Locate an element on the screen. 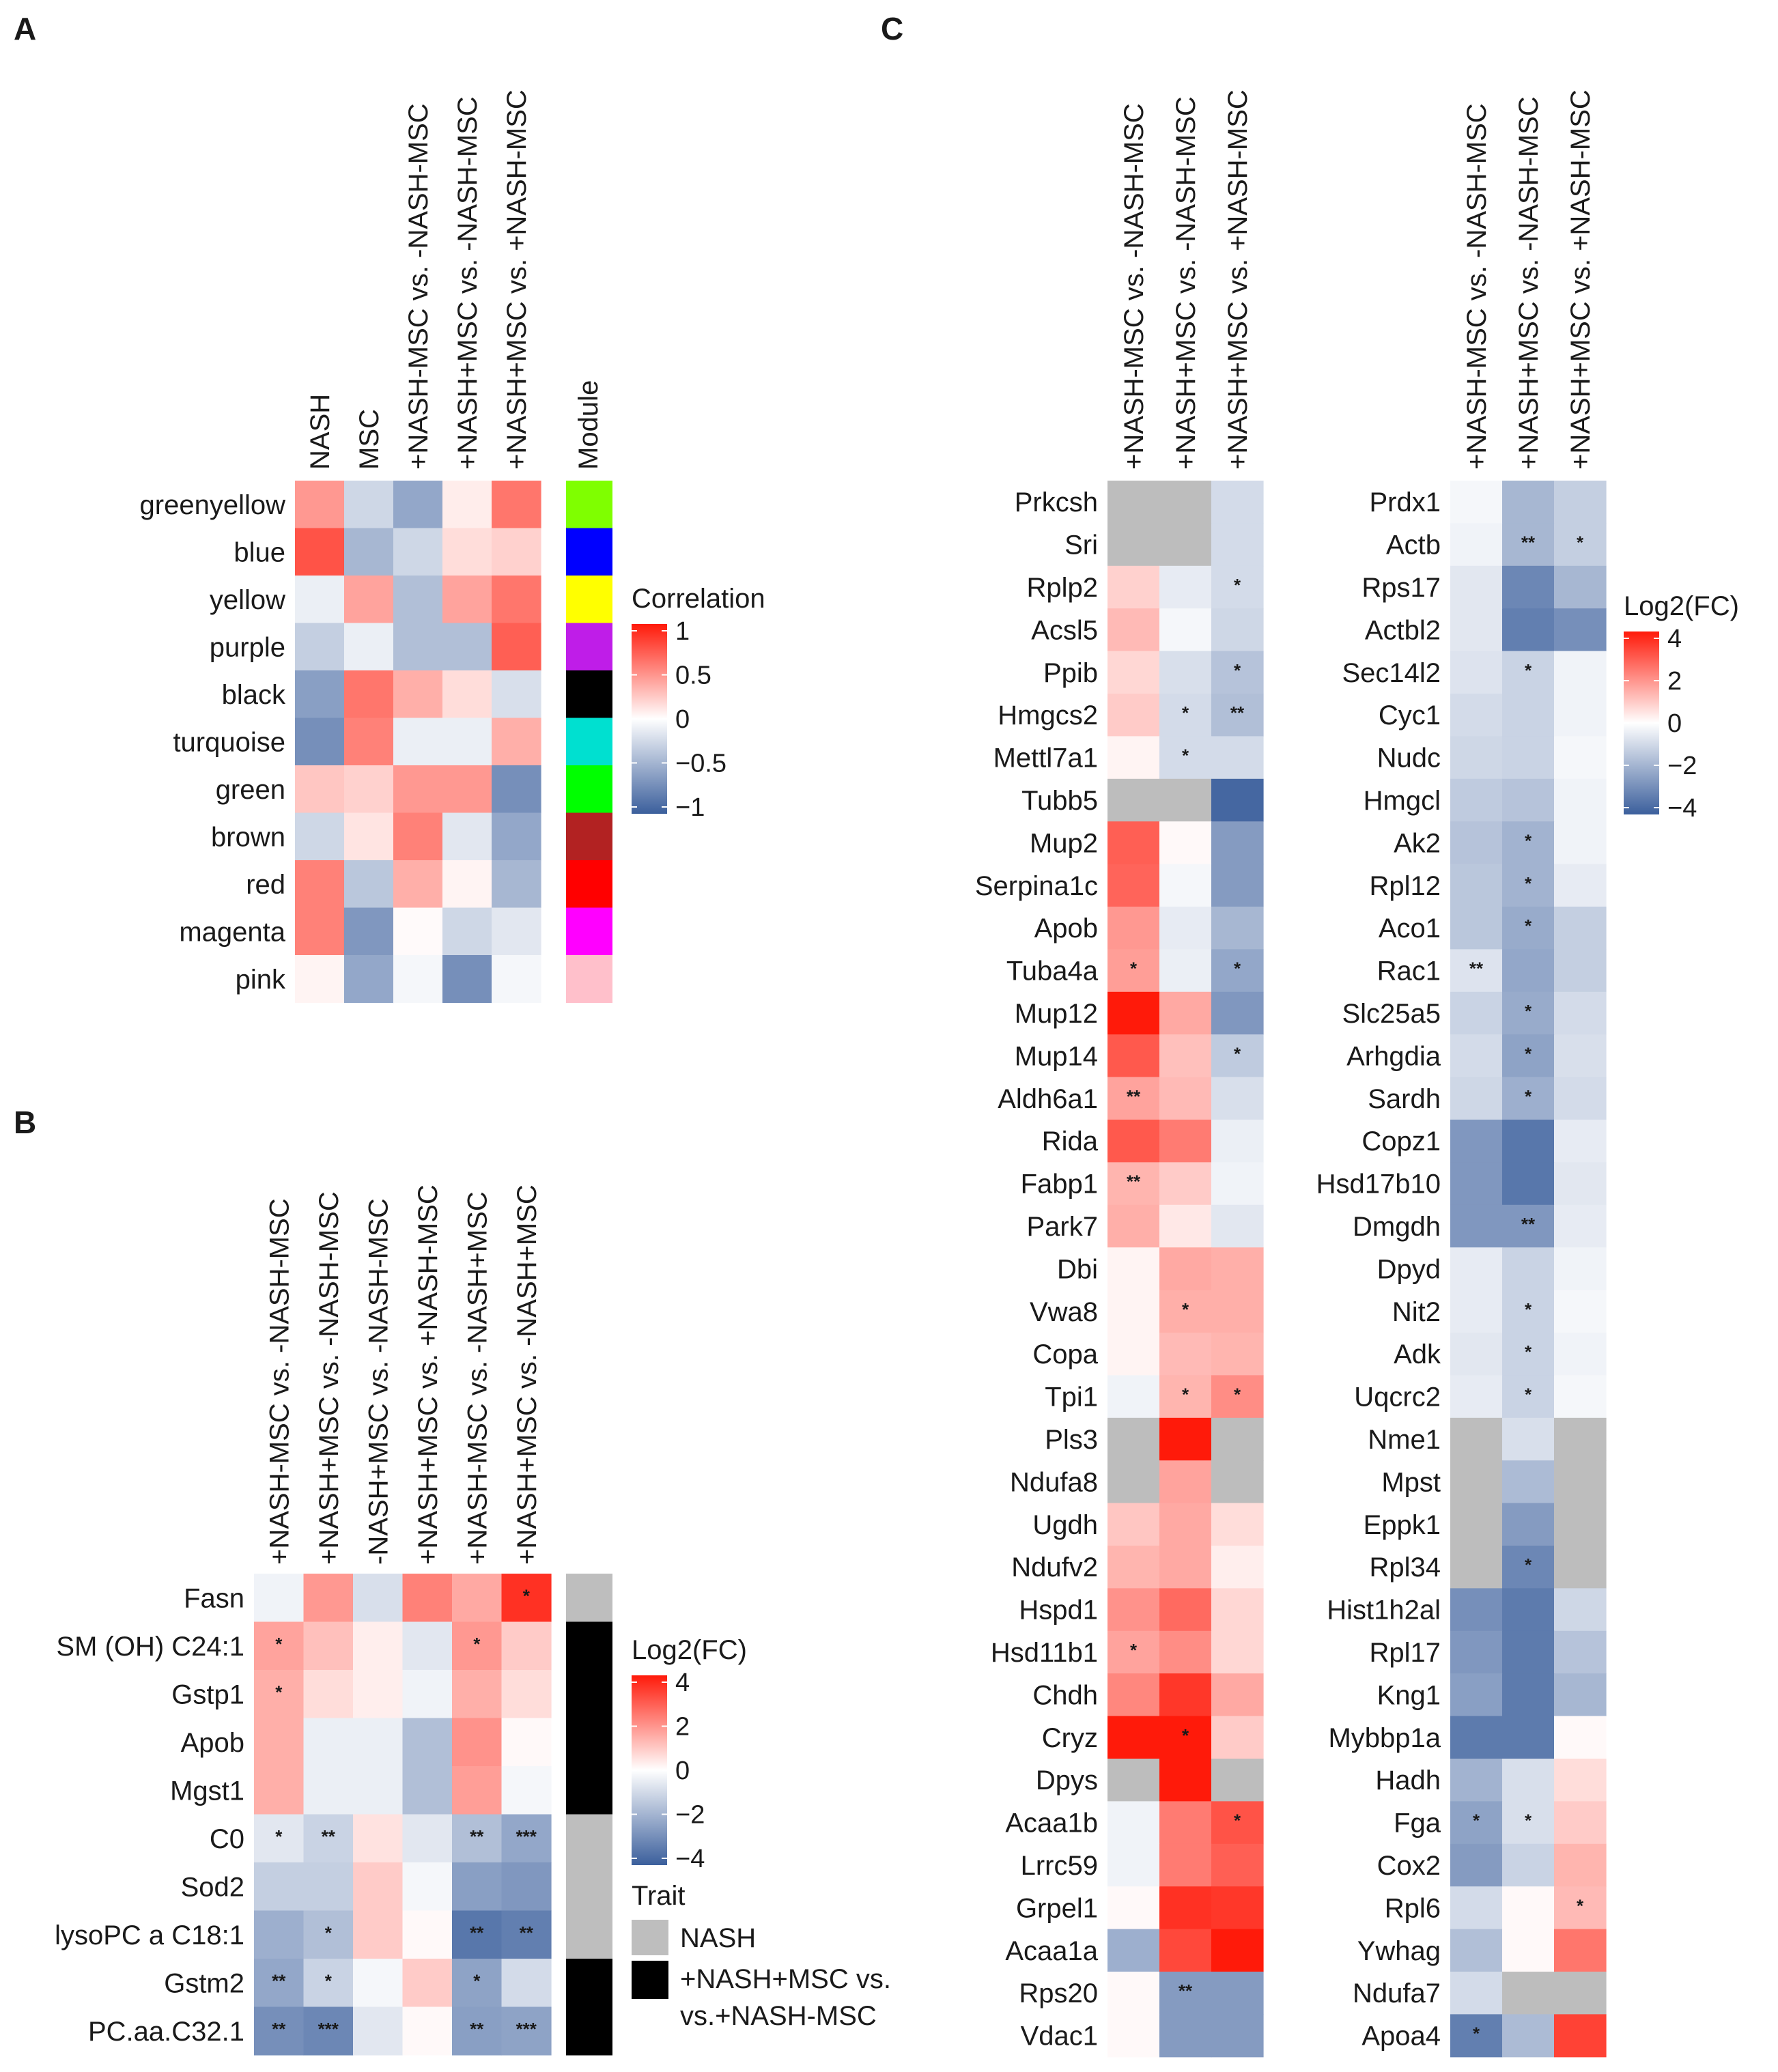 The image size is (1778, 2072). col-label-b-5: +NASH-MSC vs. -NASH+MSC is located at coordinates (477, 1378).